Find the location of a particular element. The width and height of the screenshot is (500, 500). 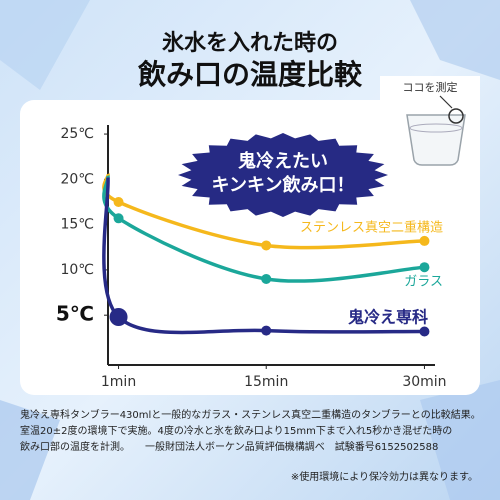

x-tick-label: 1min is located at coordinates (118, 382).